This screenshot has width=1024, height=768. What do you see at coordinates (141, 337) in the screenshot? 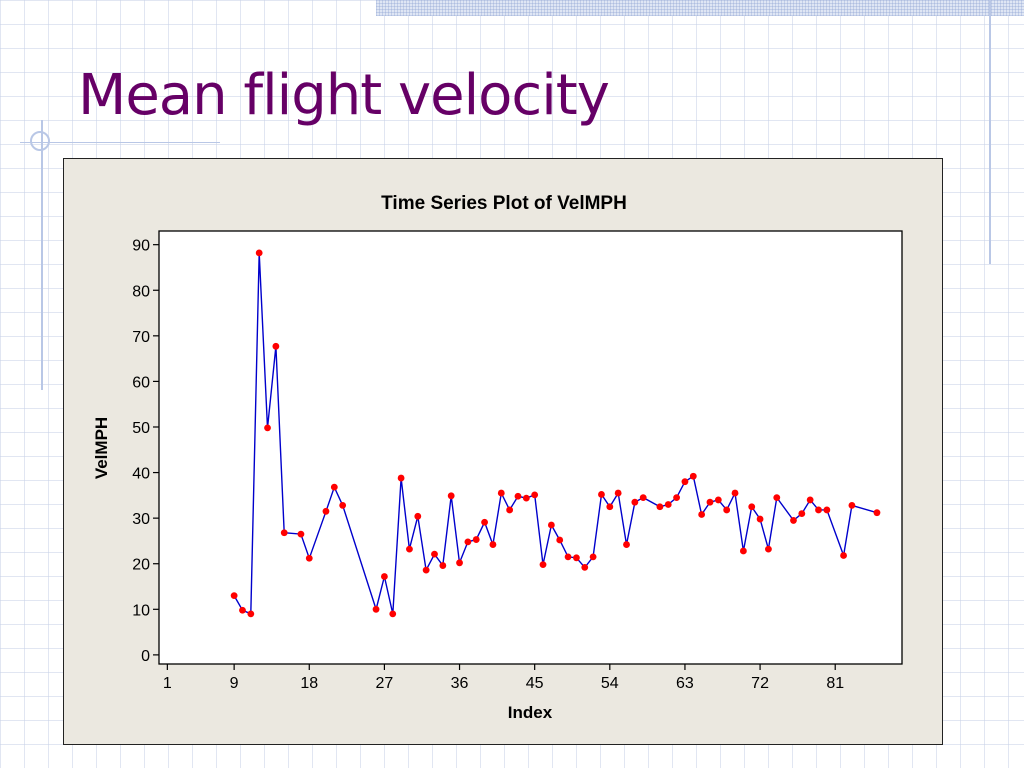
I see `y-tick-label: 70` at bounding box center [141, 337].